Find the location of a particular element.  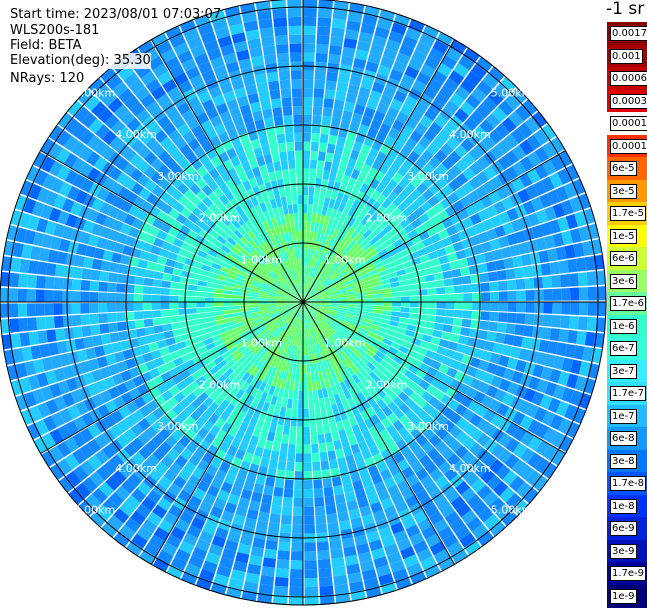

colorbar-tick-label: 0.00017 is located at coordinates (628, 123).